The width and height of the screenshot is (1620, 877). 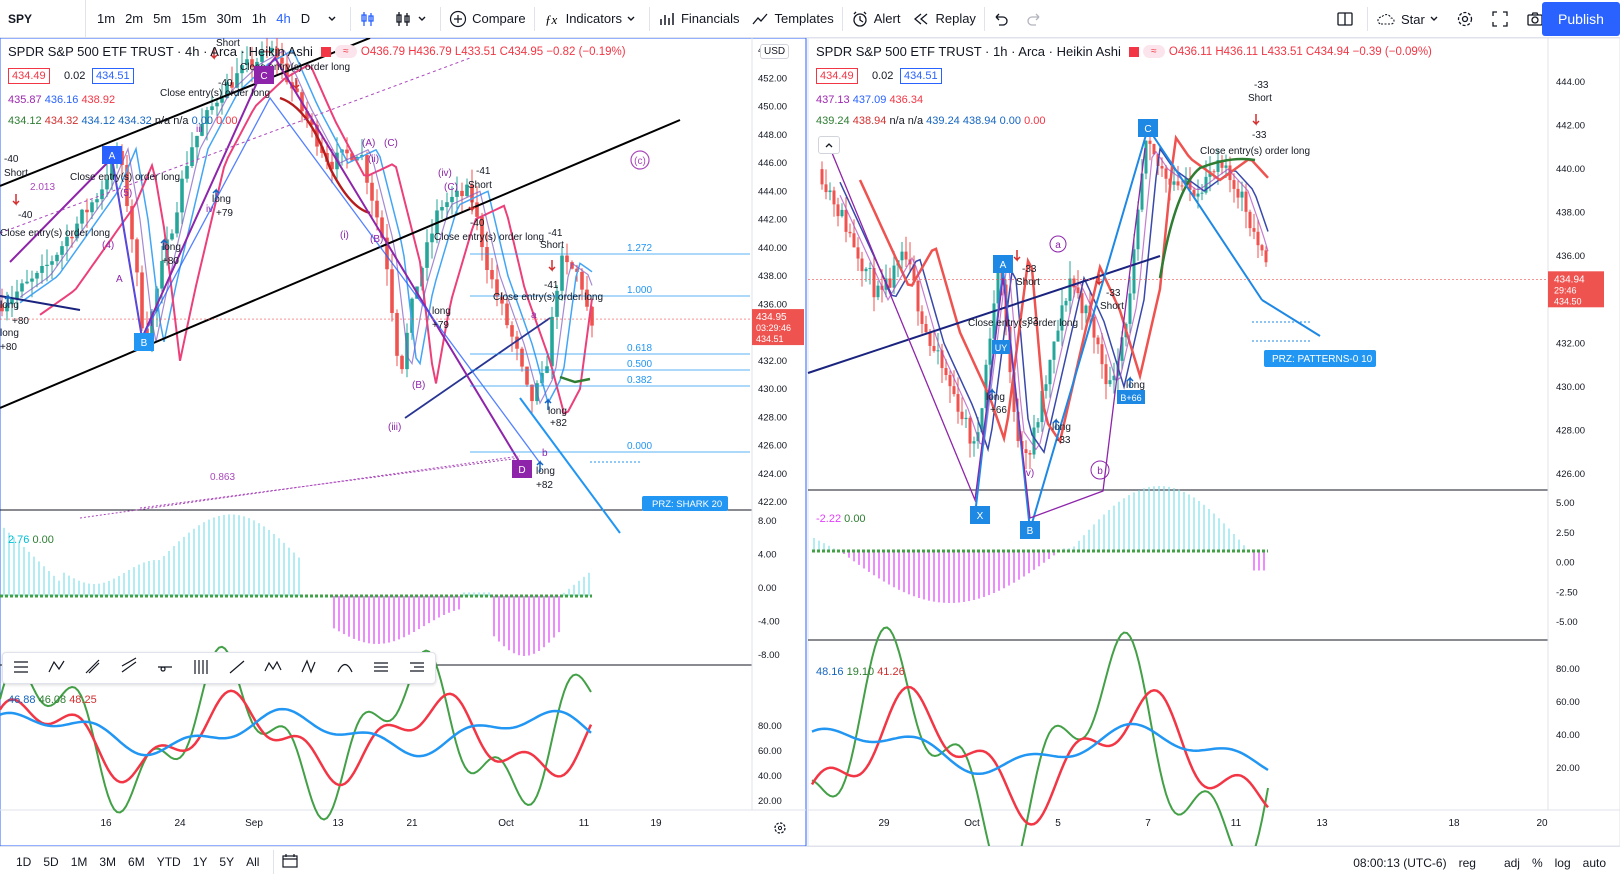 I want to click on interval-1h: 1h, so click(x=259, y=18).